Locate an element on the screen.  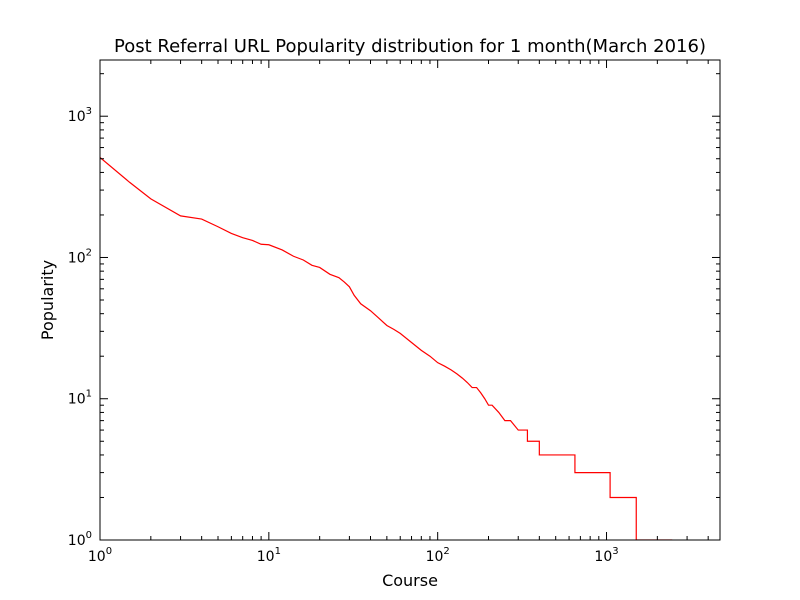
y-axis-label: Popularity is located at coordinates (47, 300).